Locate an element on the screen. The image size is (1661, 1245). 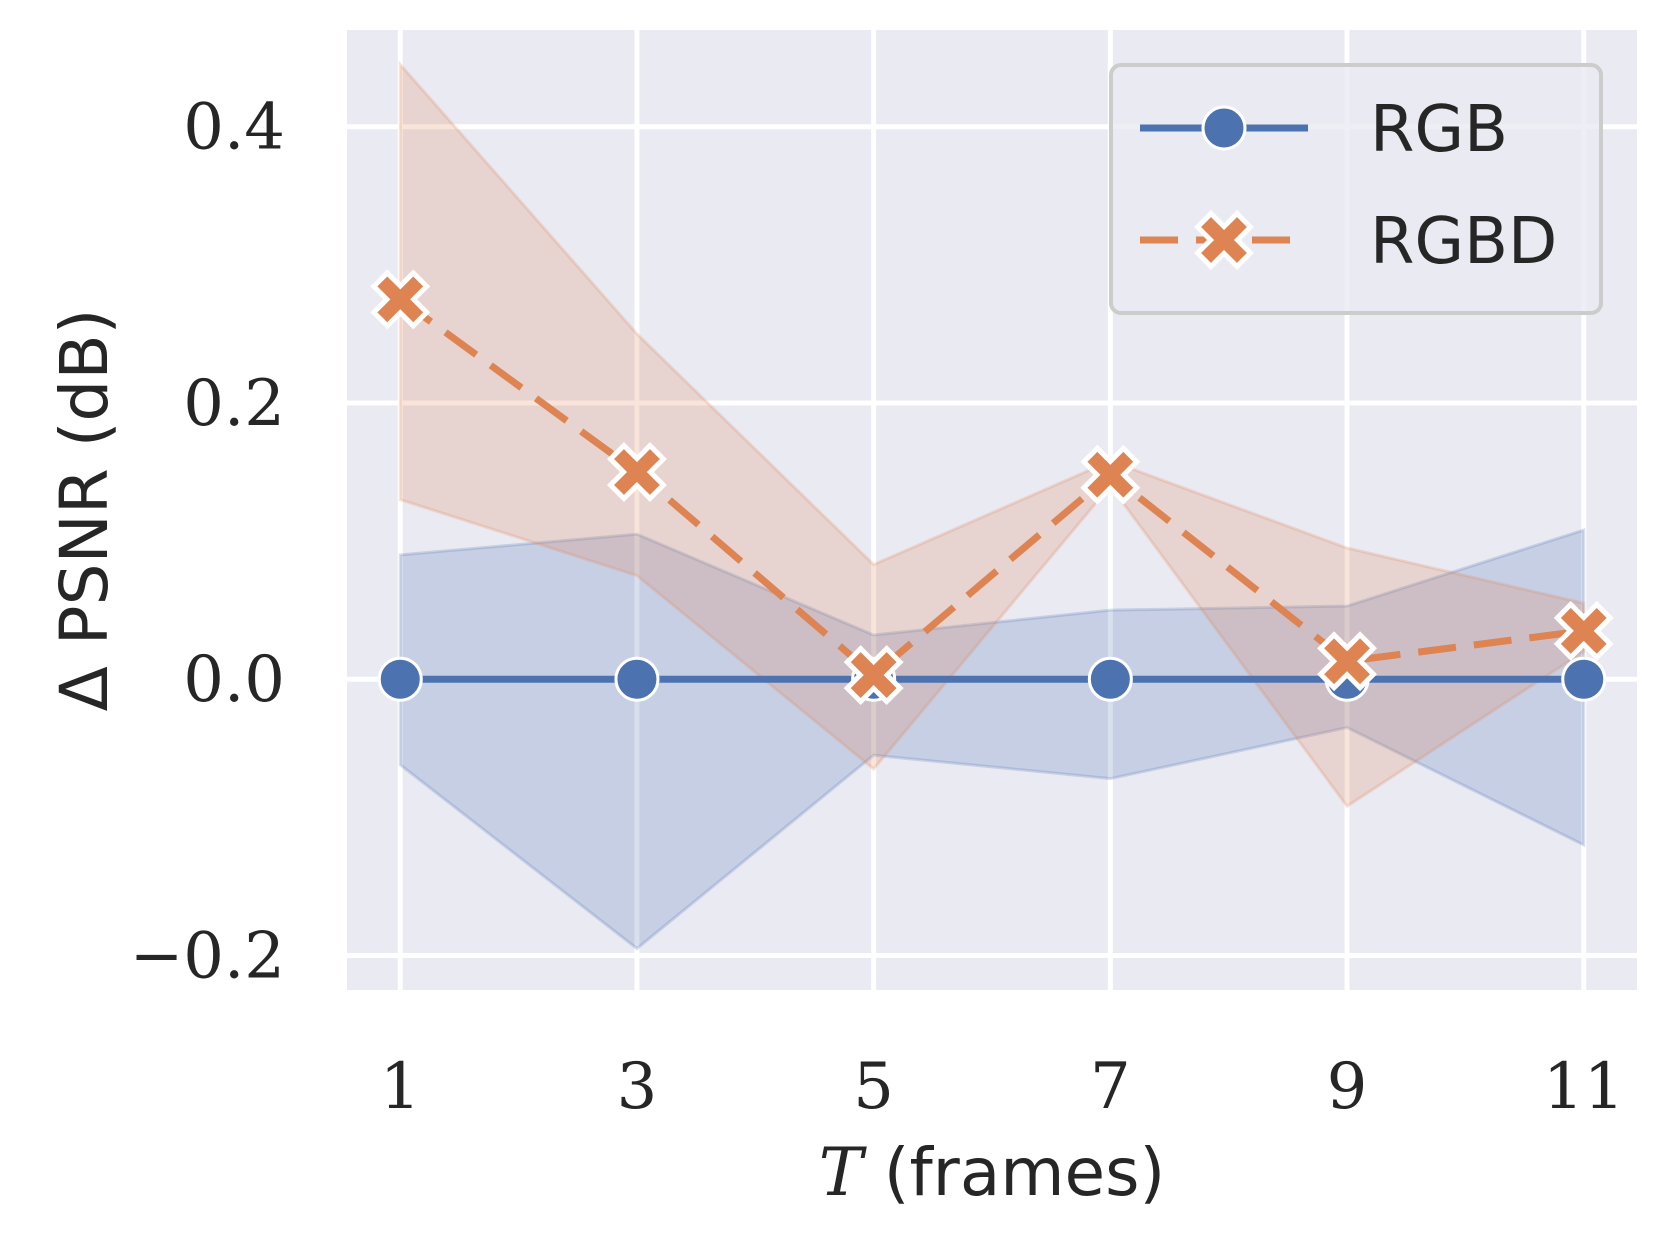
x-tick-label: 3 is located at coordinates (637, 1087).